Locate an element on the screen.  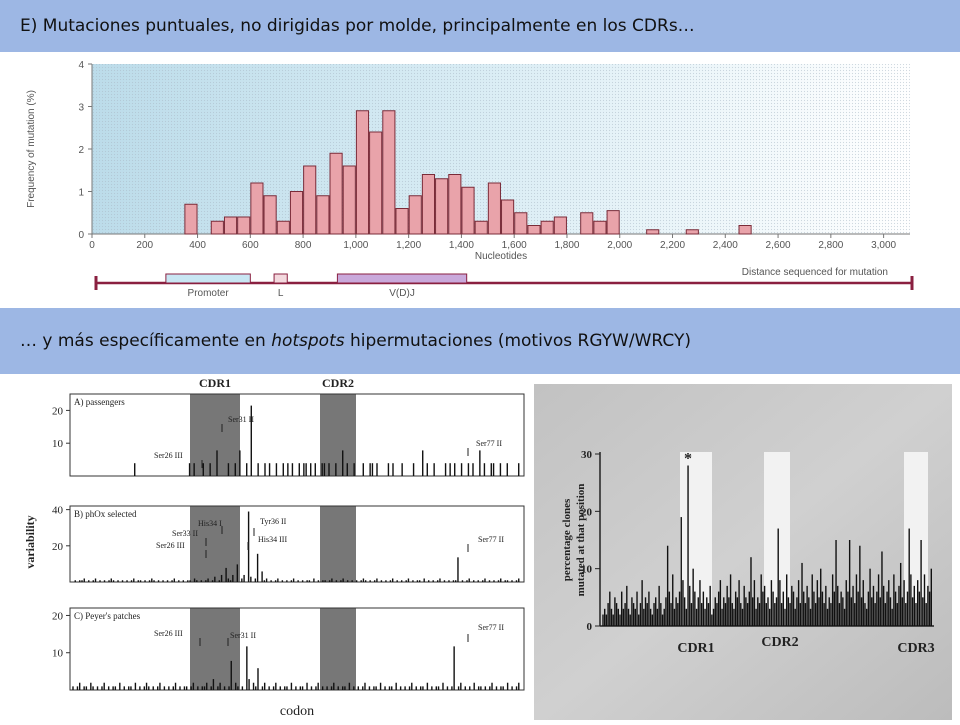
x-tick-label: 2,200 is located at coordinates (672, 245).